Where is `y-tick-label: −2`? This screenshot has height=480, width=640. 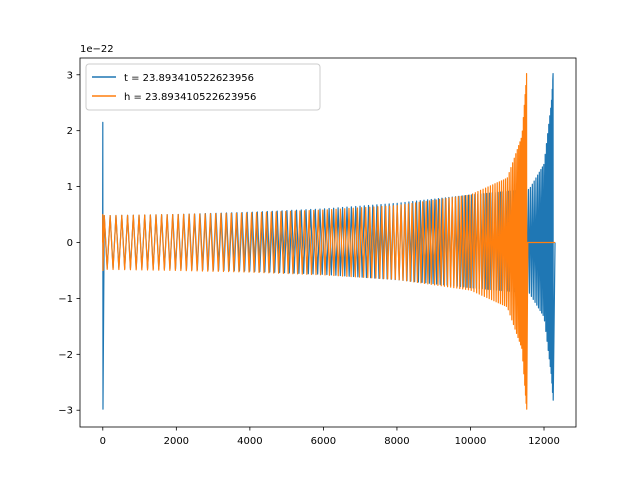 y-tick-label: −2 is located at coordinates (65, 355).